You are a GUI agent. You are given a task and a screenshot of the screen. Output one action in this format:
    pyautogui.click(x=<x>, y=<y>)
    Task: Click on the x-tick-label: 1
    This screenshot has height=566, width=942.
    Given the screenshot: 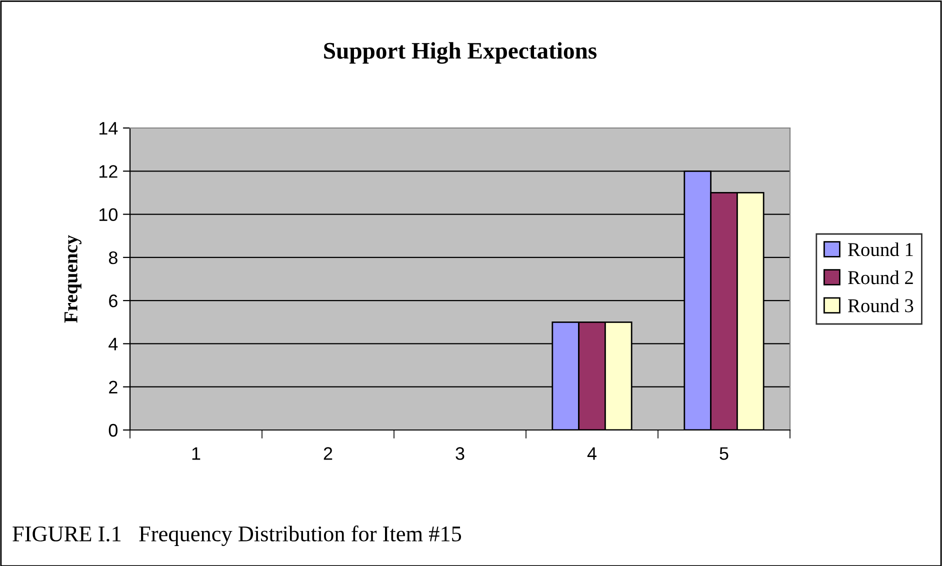 What is the action you would take?
    pyautogui.click(x=196, y=453)
    